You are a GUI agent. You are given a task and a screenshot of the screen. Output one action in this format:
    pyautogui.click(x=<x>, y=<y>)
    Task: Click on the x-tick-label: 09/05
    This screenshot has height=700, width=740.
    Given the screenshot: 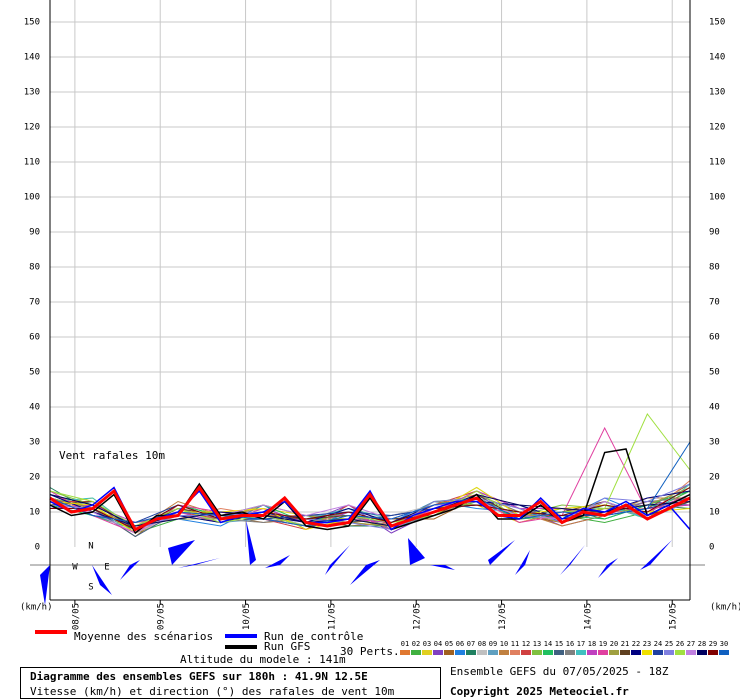 What is the action you would take?
    pyautogui.click(x=162, y=616)
    